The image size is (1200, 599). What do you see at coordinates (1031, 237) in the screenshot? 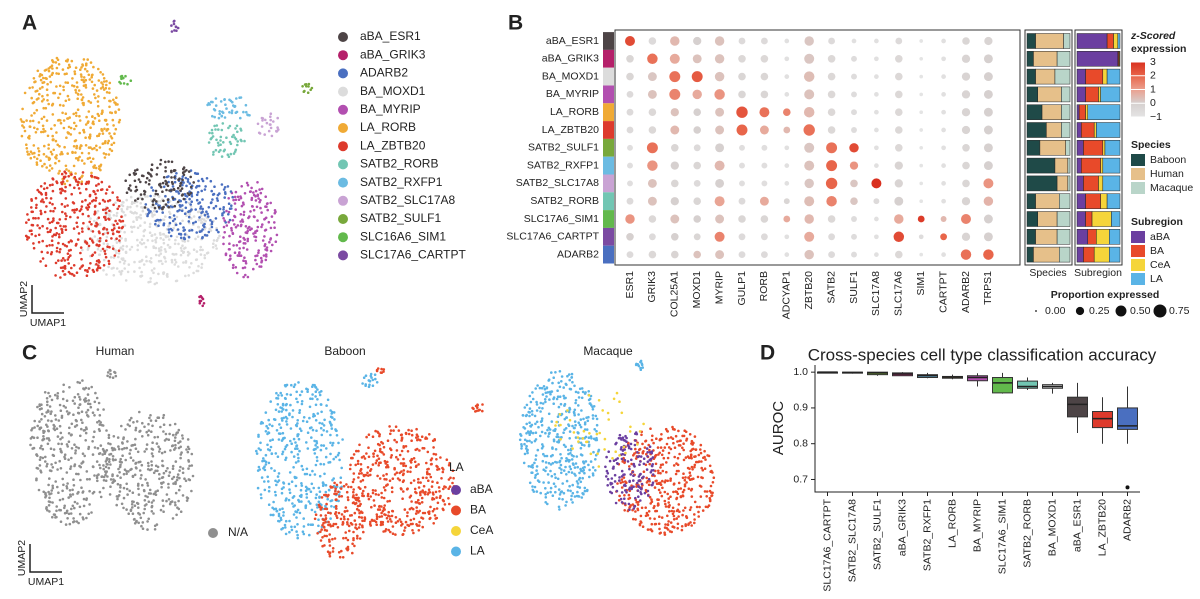
I see `species-segment` at bounding box center [1031, 237].